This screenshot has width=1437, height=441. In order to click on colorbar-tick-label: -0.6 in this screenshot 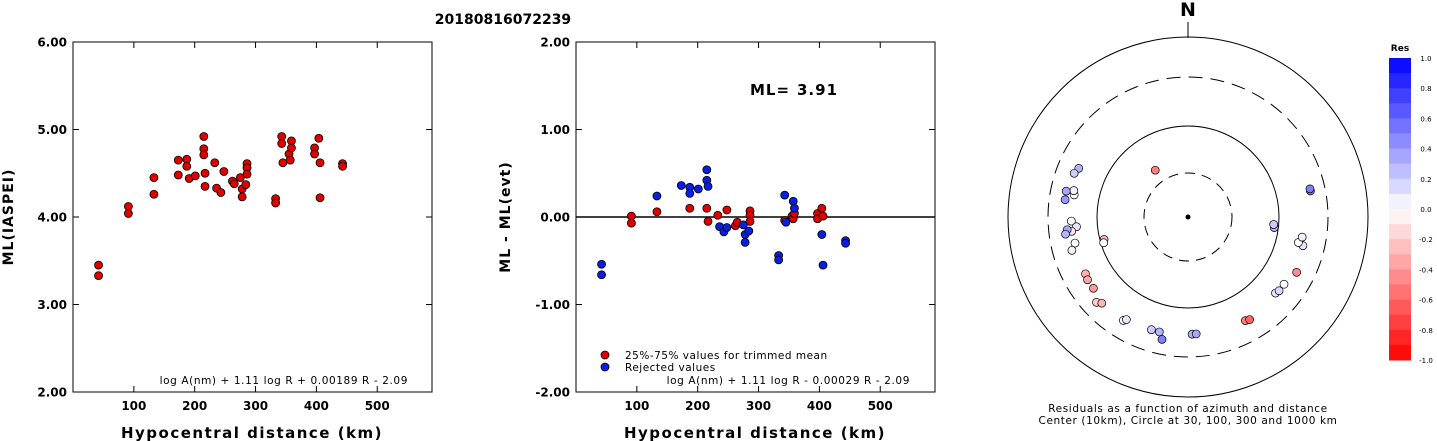, I will do `click(1426, 301)`.